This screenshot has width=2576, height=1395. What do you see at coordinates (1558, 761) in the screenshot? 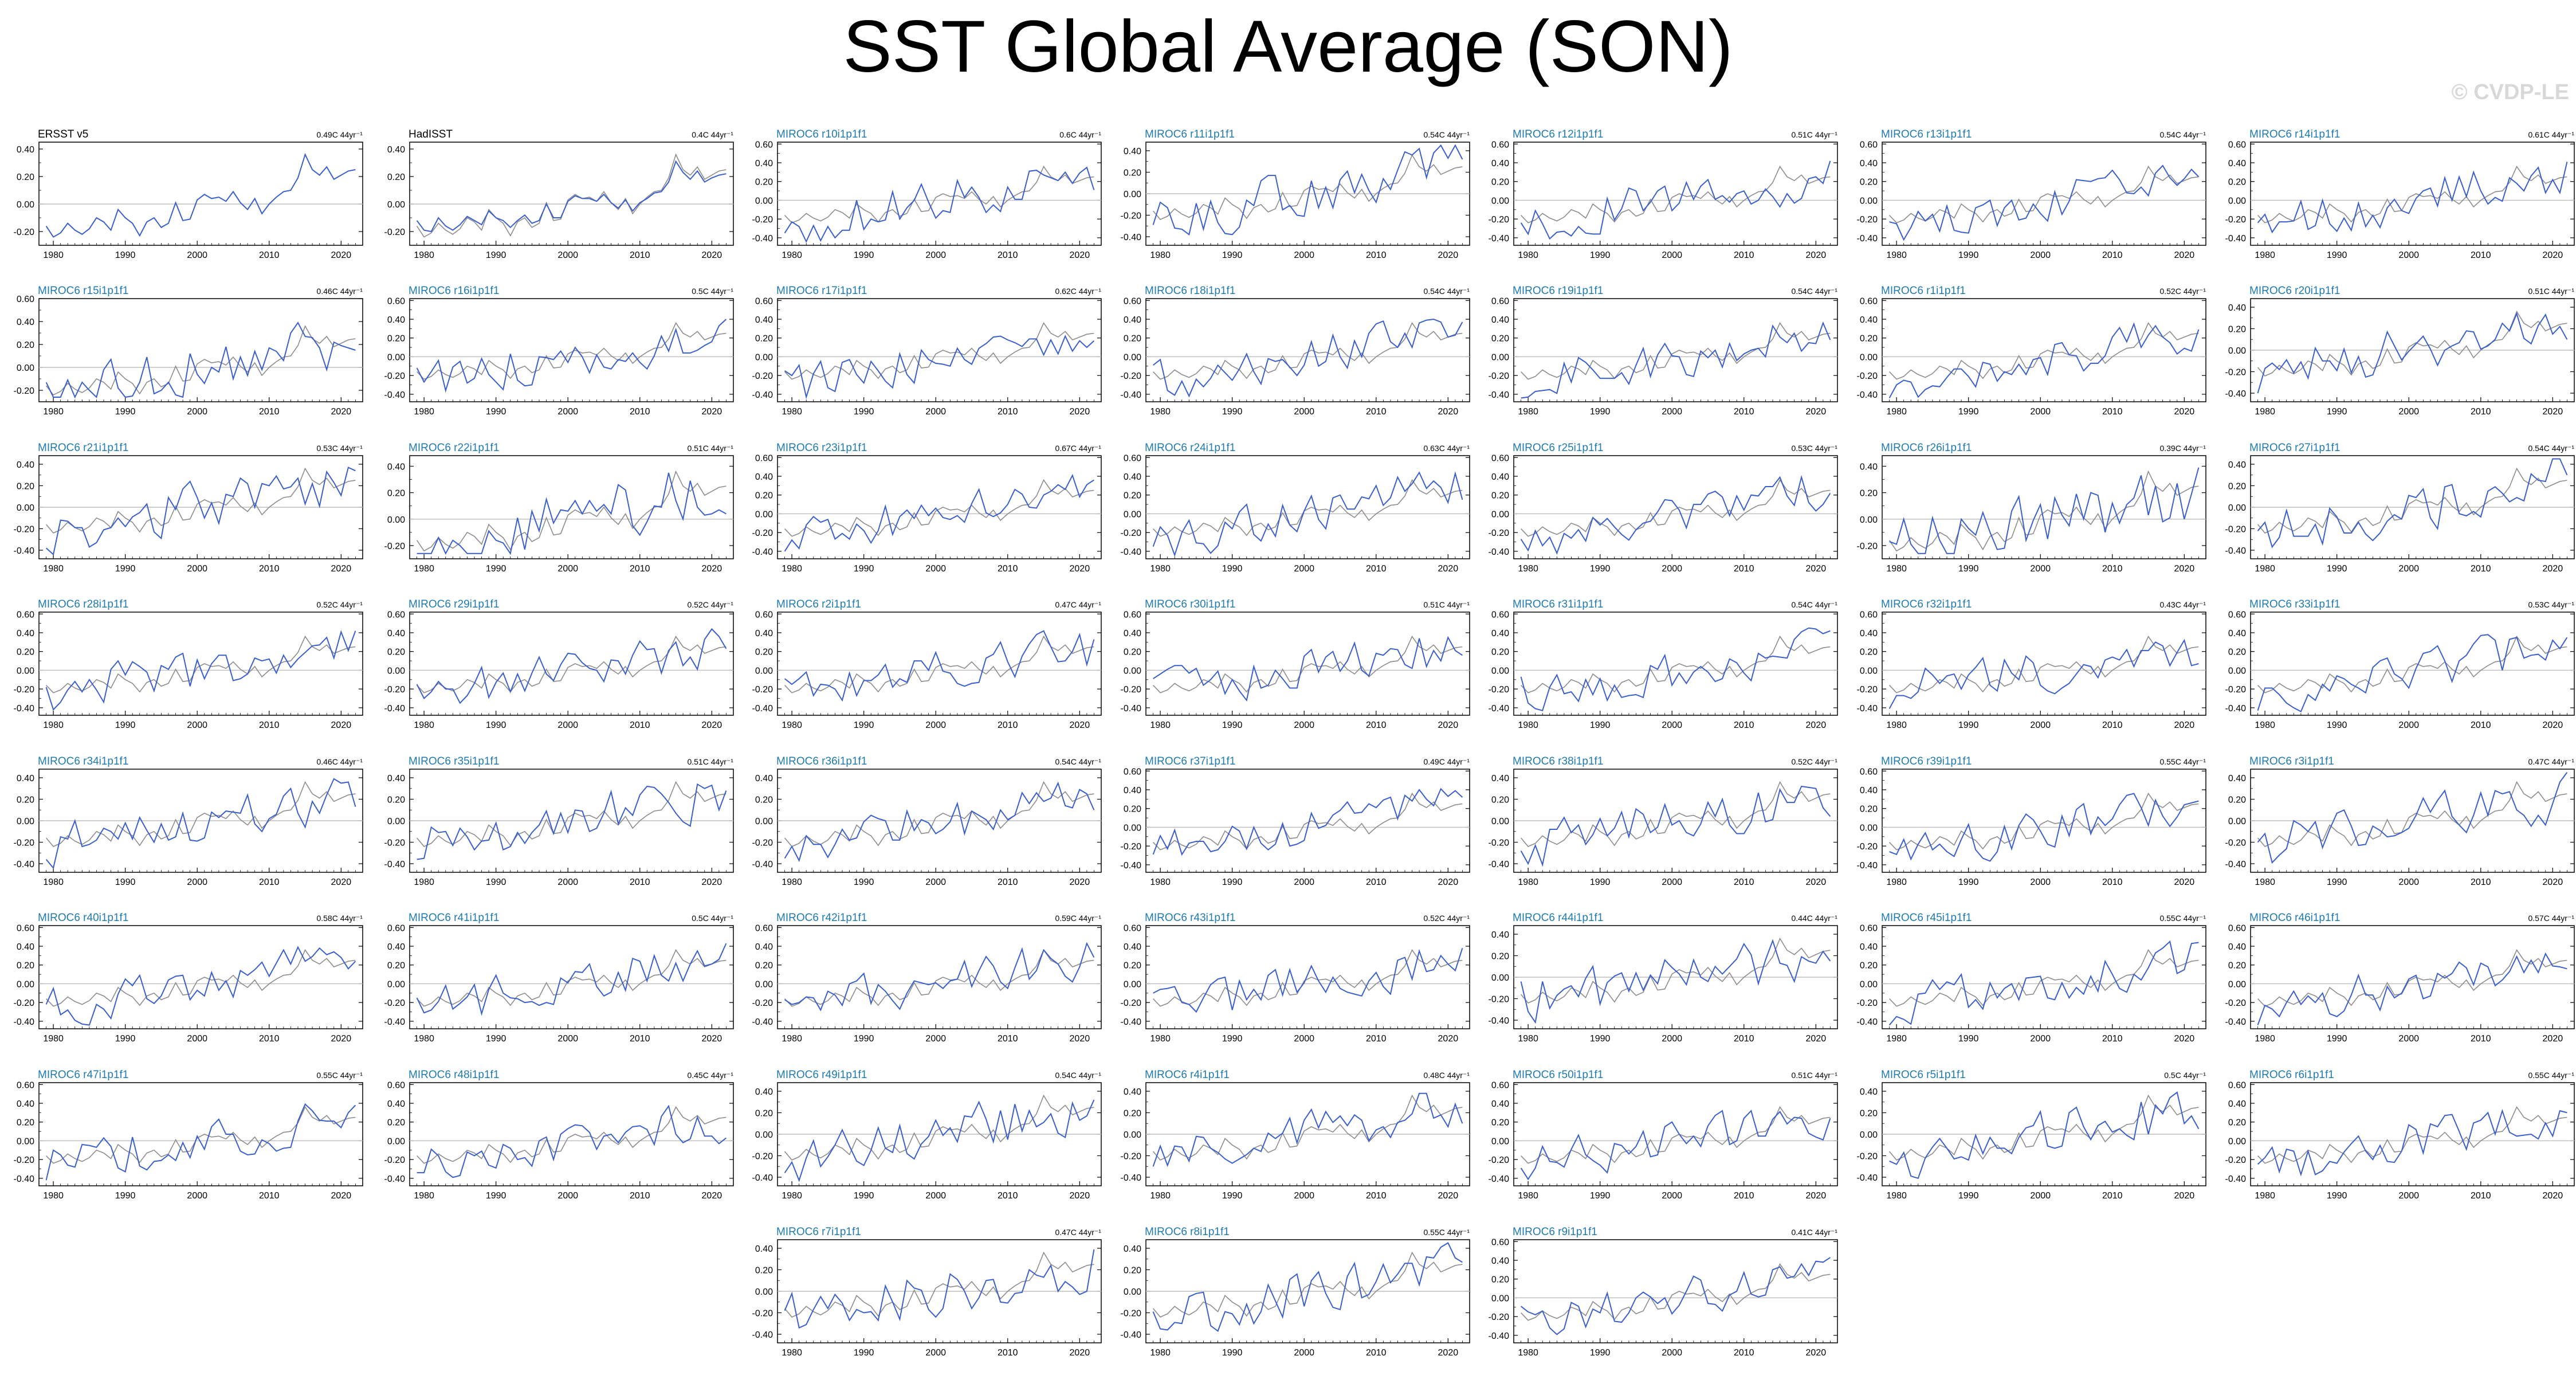
I see `panel-title: MIROC6 r38i1p1f1` at bounding box center [1558, 761].